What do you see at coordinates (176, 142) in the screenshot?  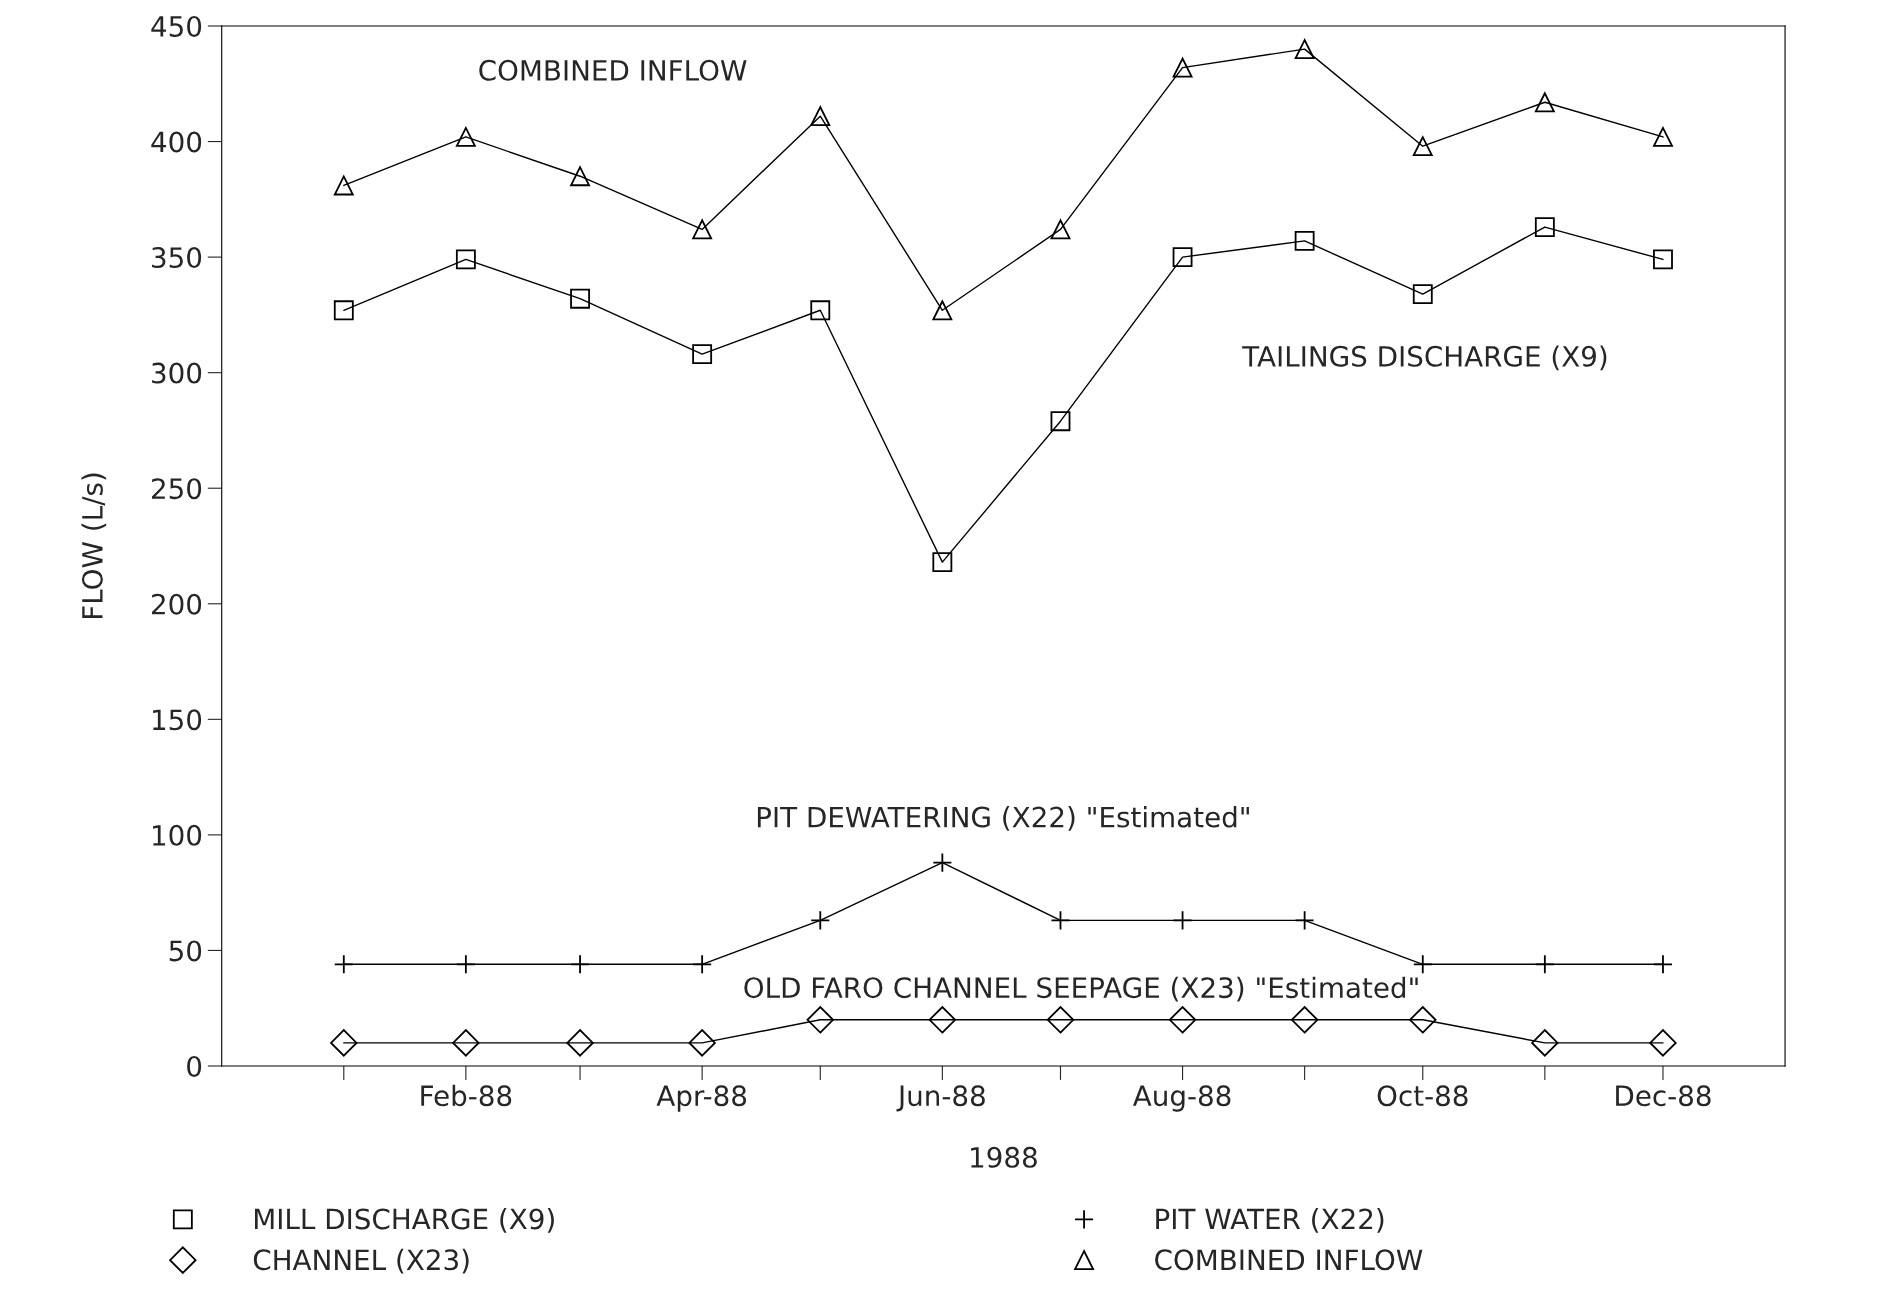 I see `y-tick-label: 400` at bounding box center [176, 142].